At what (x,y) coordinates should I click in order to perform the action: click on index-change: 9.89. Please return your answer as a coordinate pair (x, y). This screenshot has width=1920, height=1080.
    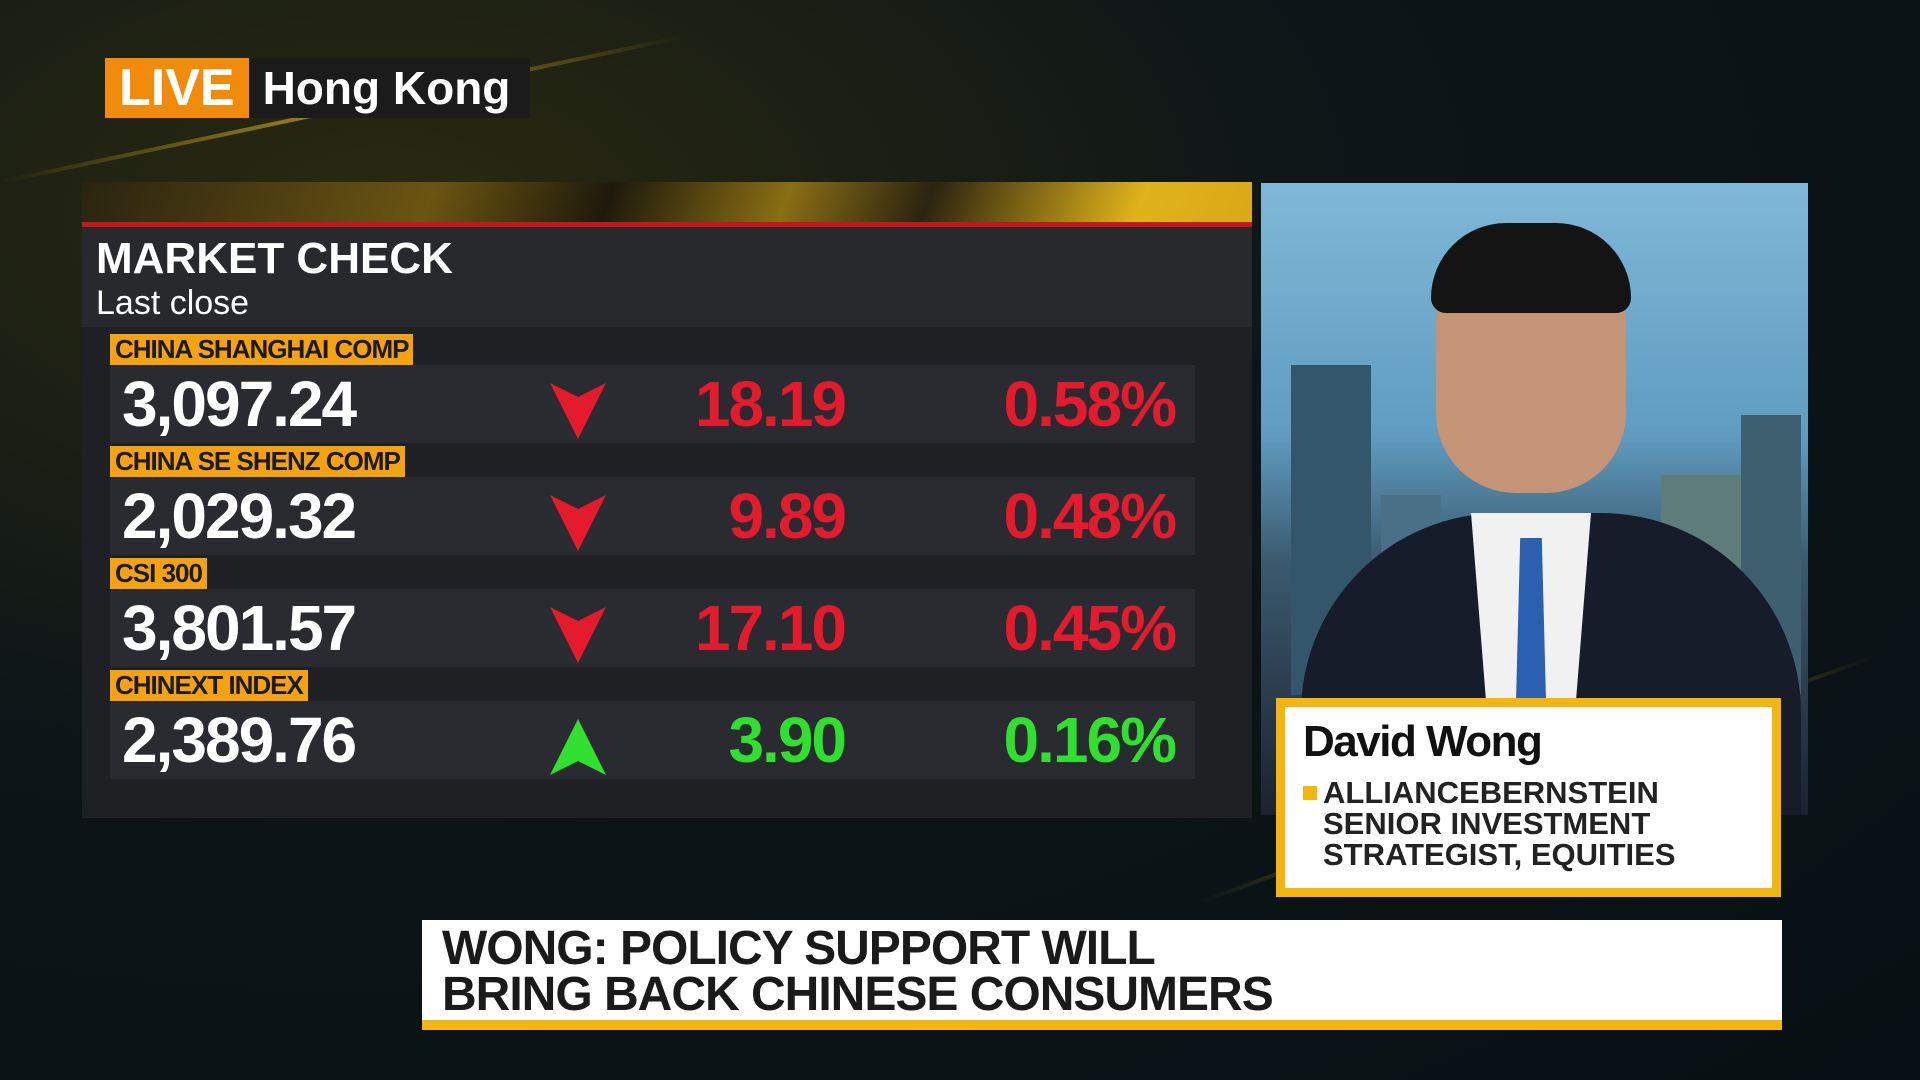
    Looking at the image, I should click on (787, 516).